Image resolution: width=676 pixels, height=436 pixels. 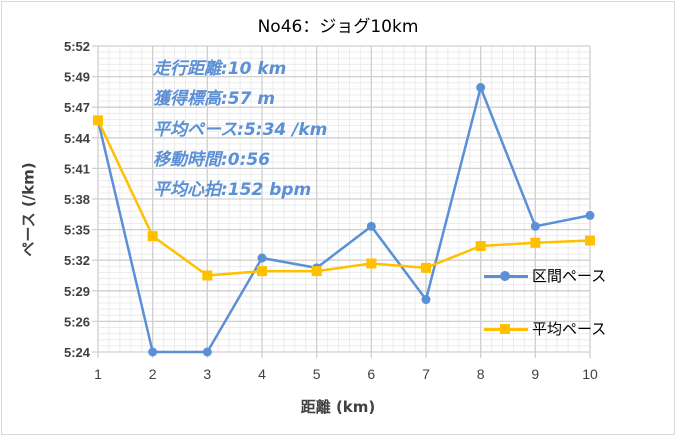 I want to click on x-tick-label: 5, so click(x=317, y=374).